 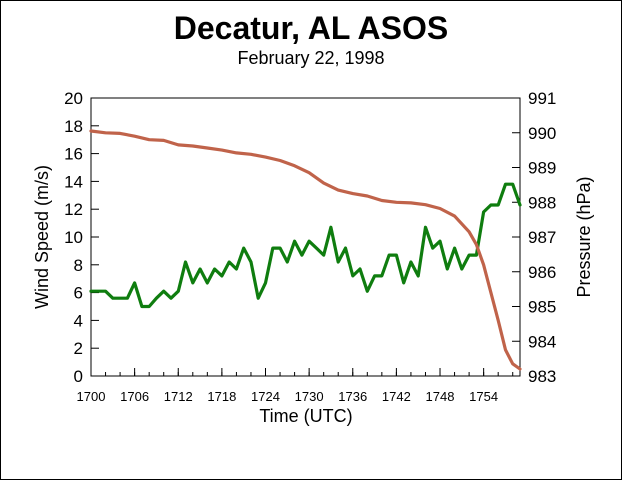 What do you see at coordinates (309, 396) in the screenshot?
I see `x-tick-label: 1730` at bounding box center [309, 396].